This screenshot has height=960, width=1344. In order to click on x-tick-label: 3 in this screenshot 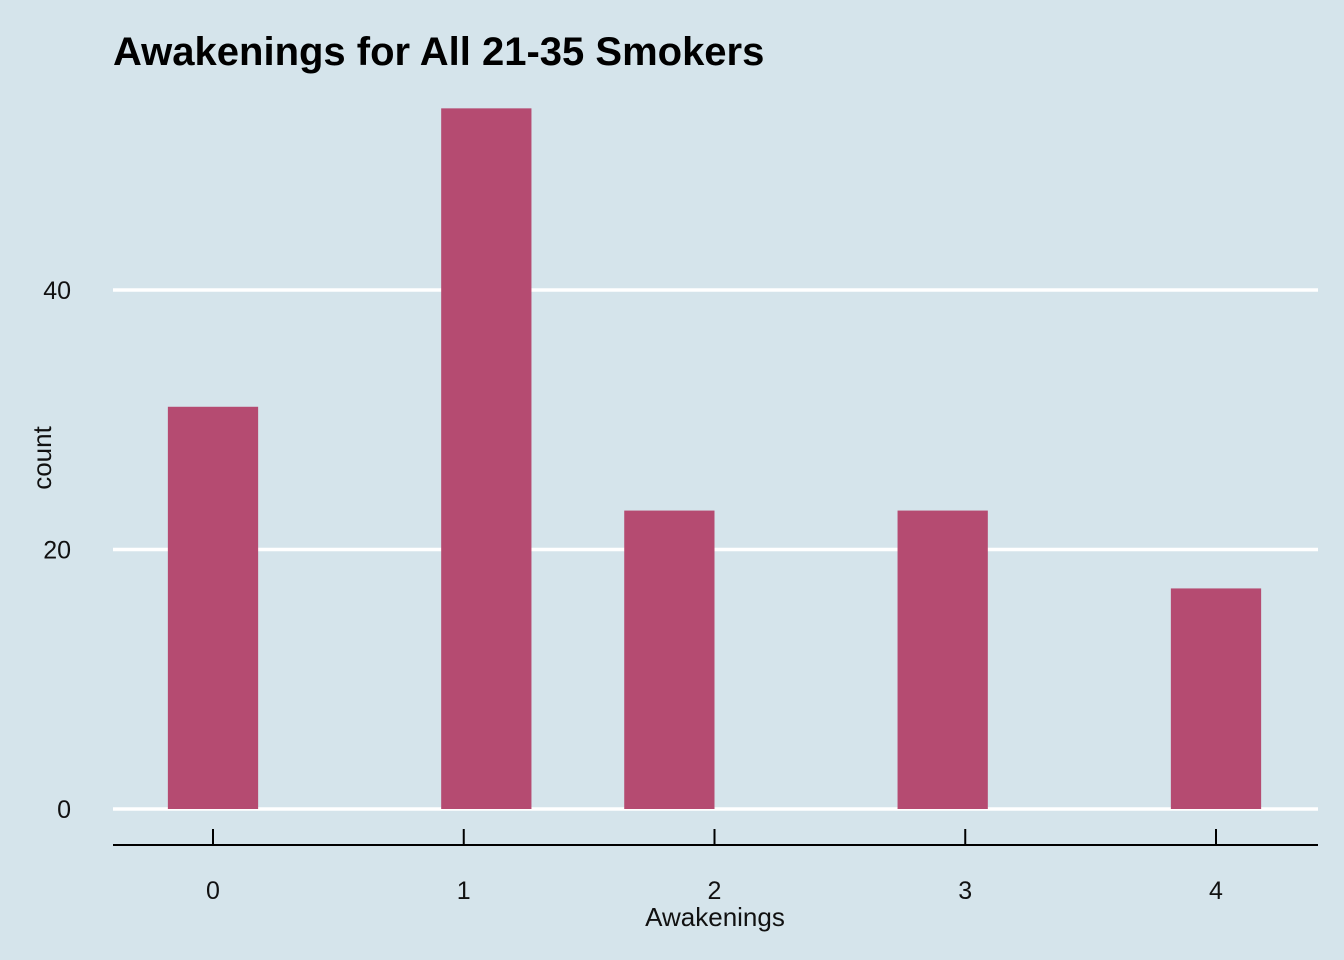, I will do `click(965, 891)`.